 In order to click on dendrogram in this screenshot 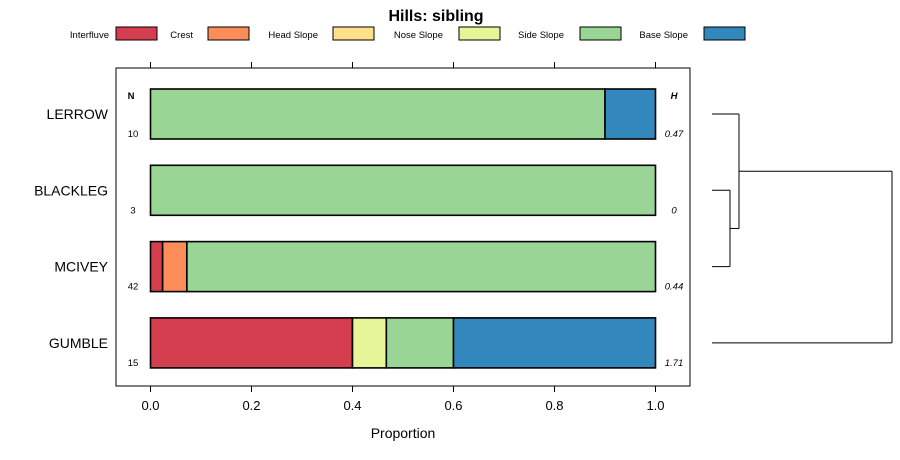, I will do `click(802, 228)`.